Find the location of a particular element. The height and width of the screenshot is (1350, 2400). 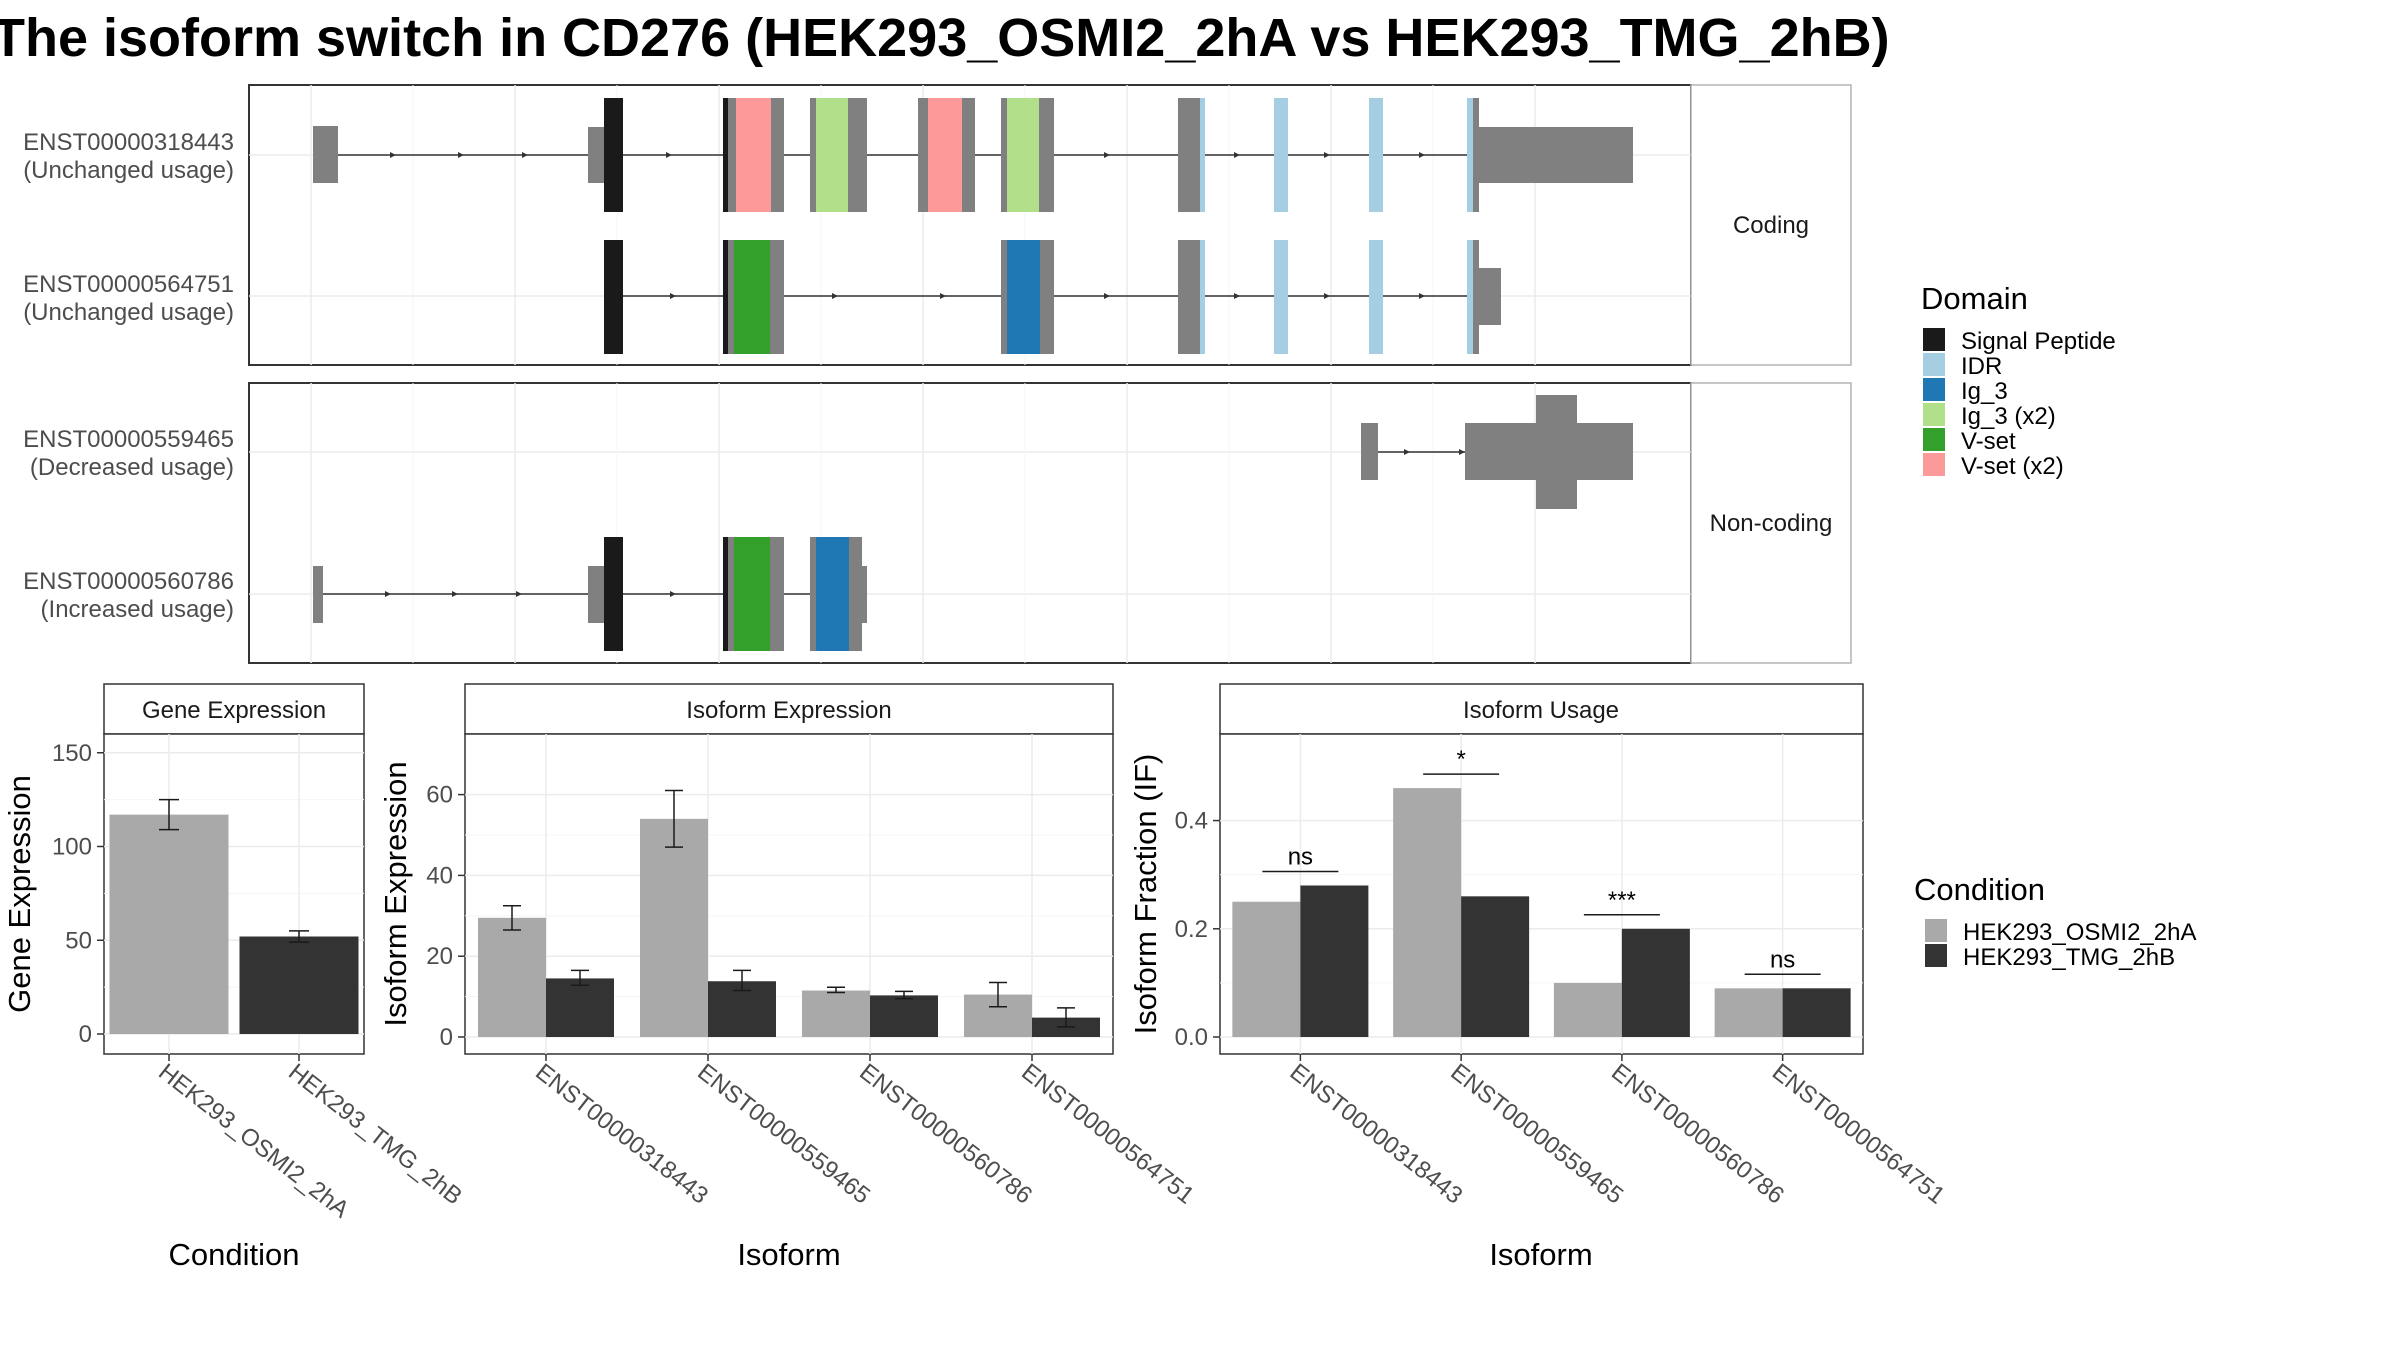

legend-label-vset-x2: V-set (x2) is located at coordinates (2012, 466).